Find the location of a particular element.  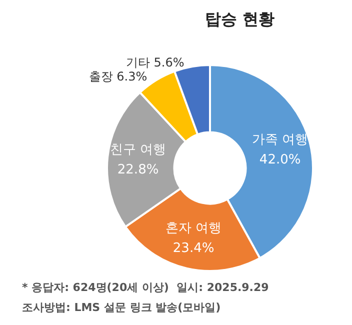

slice-label: 가족 여행 is located at coordinates (280, 140).